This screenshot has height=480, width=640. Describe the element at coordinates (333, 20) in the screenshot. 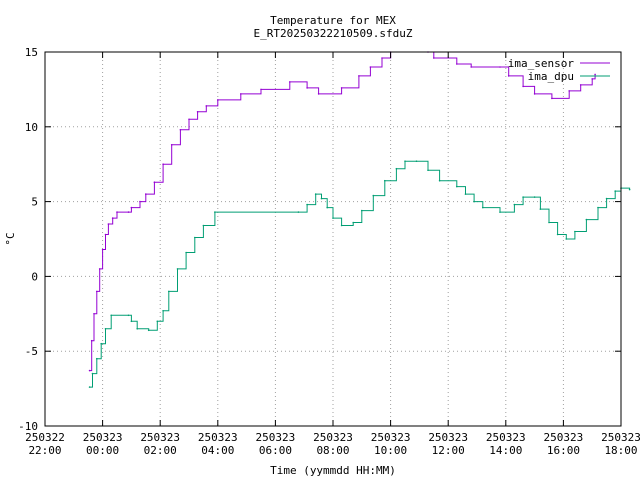

I see `chart-title: Temperature for MEX` at that location.